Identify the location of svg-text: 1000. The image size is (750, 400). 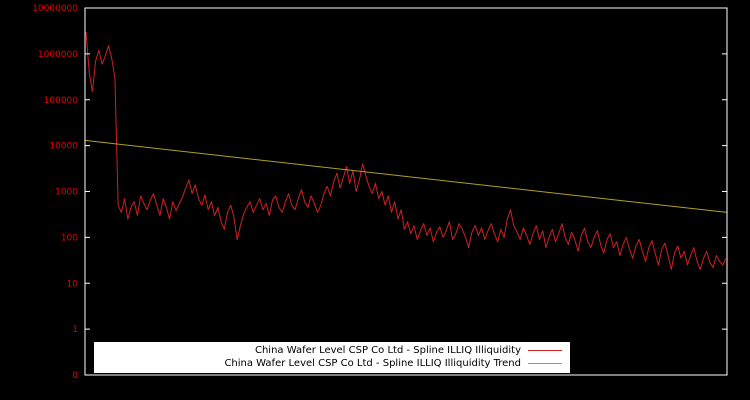
(66, 193).